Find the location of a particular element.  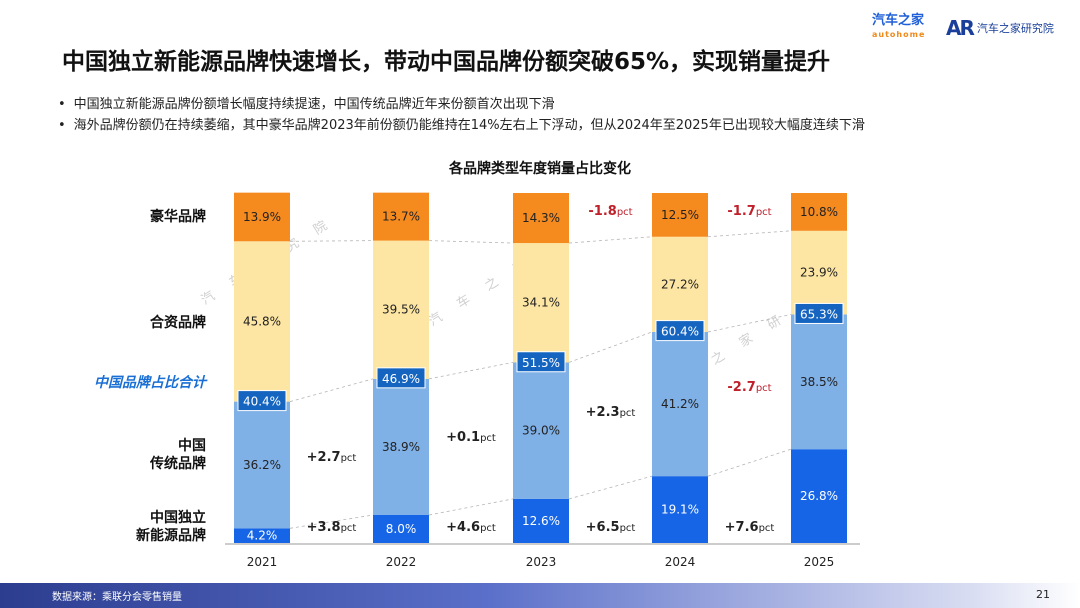

row-label-nev-line2: 新能源品牌 is located at coordinates (171, 536).